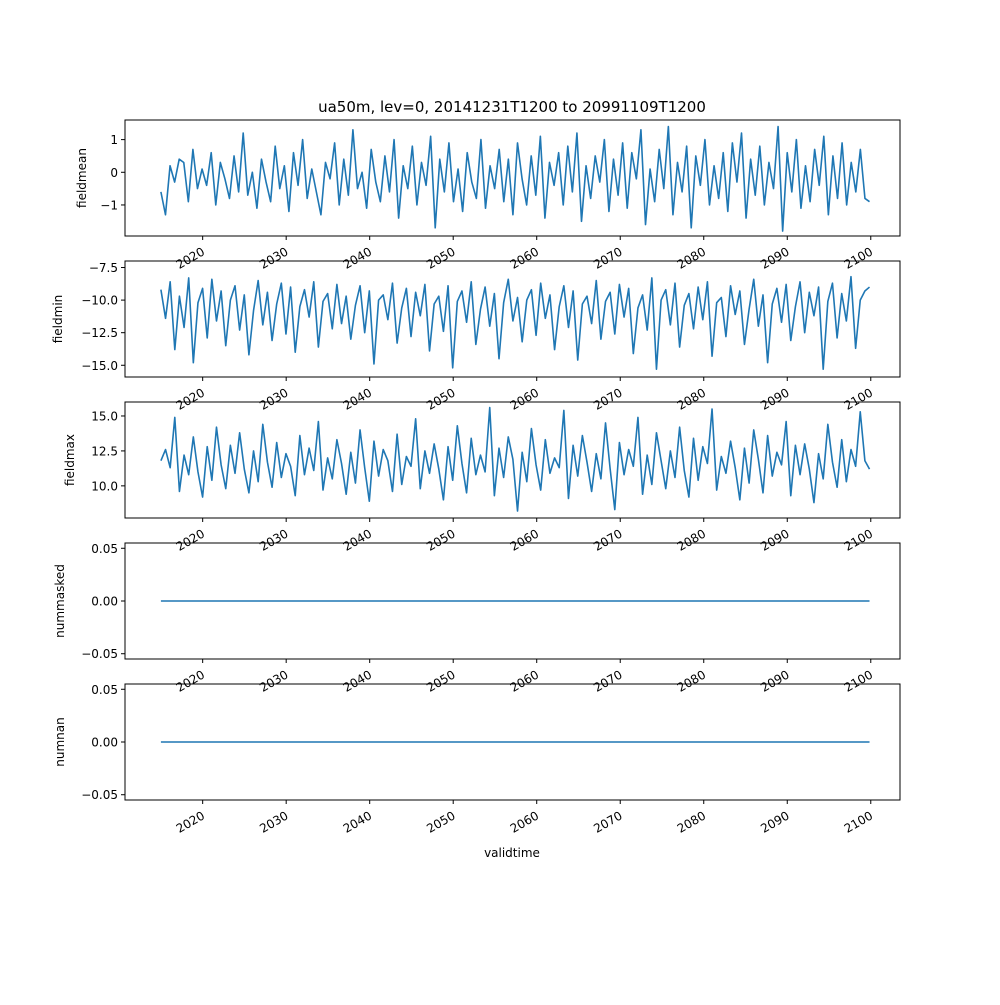  Describe the element at coordinates (104, 451) in the screenshot. I see `y-tick-label: 12.5` at that location.